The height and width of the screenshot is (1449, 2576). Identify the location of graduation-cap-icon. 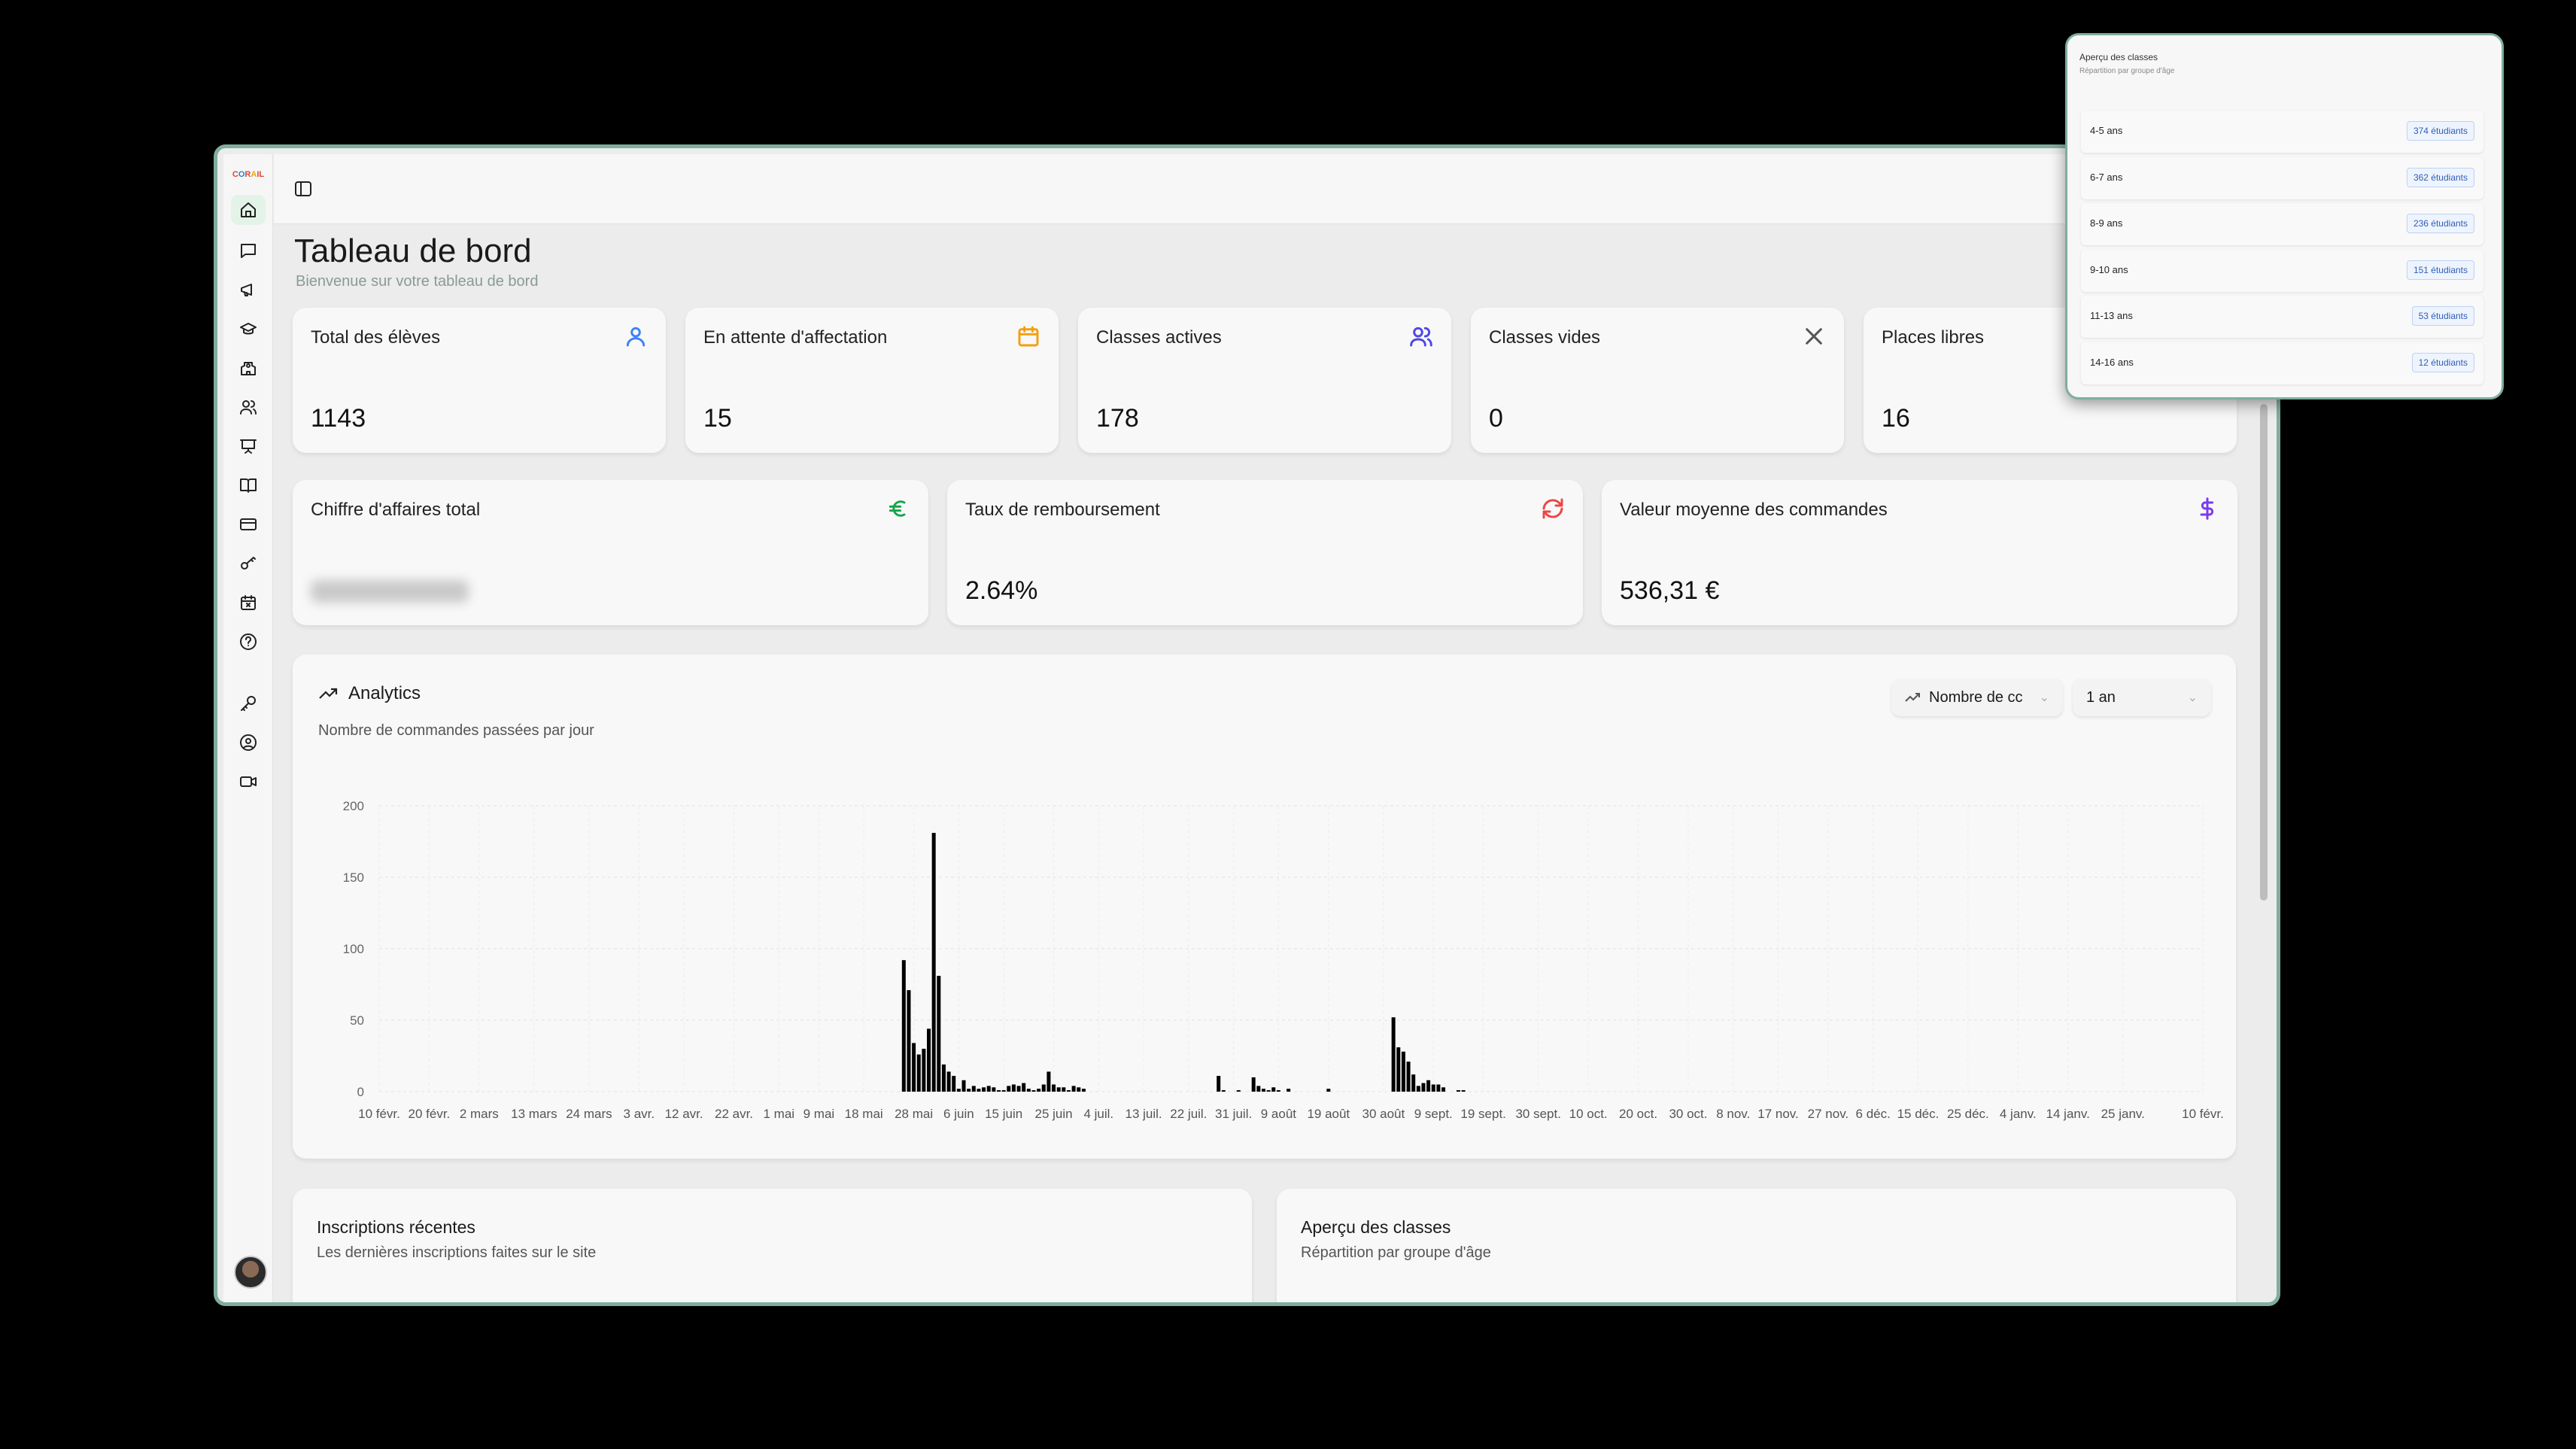
(249, 329).